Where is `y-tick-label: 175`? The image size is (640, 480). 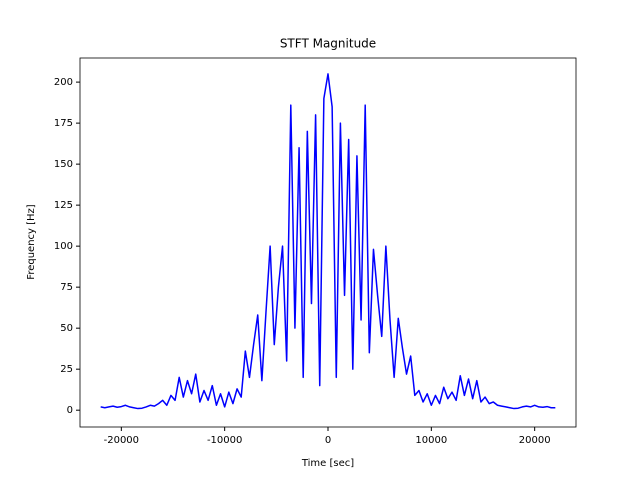
y-tick-label: 175 is located at coordinates (63, 123).